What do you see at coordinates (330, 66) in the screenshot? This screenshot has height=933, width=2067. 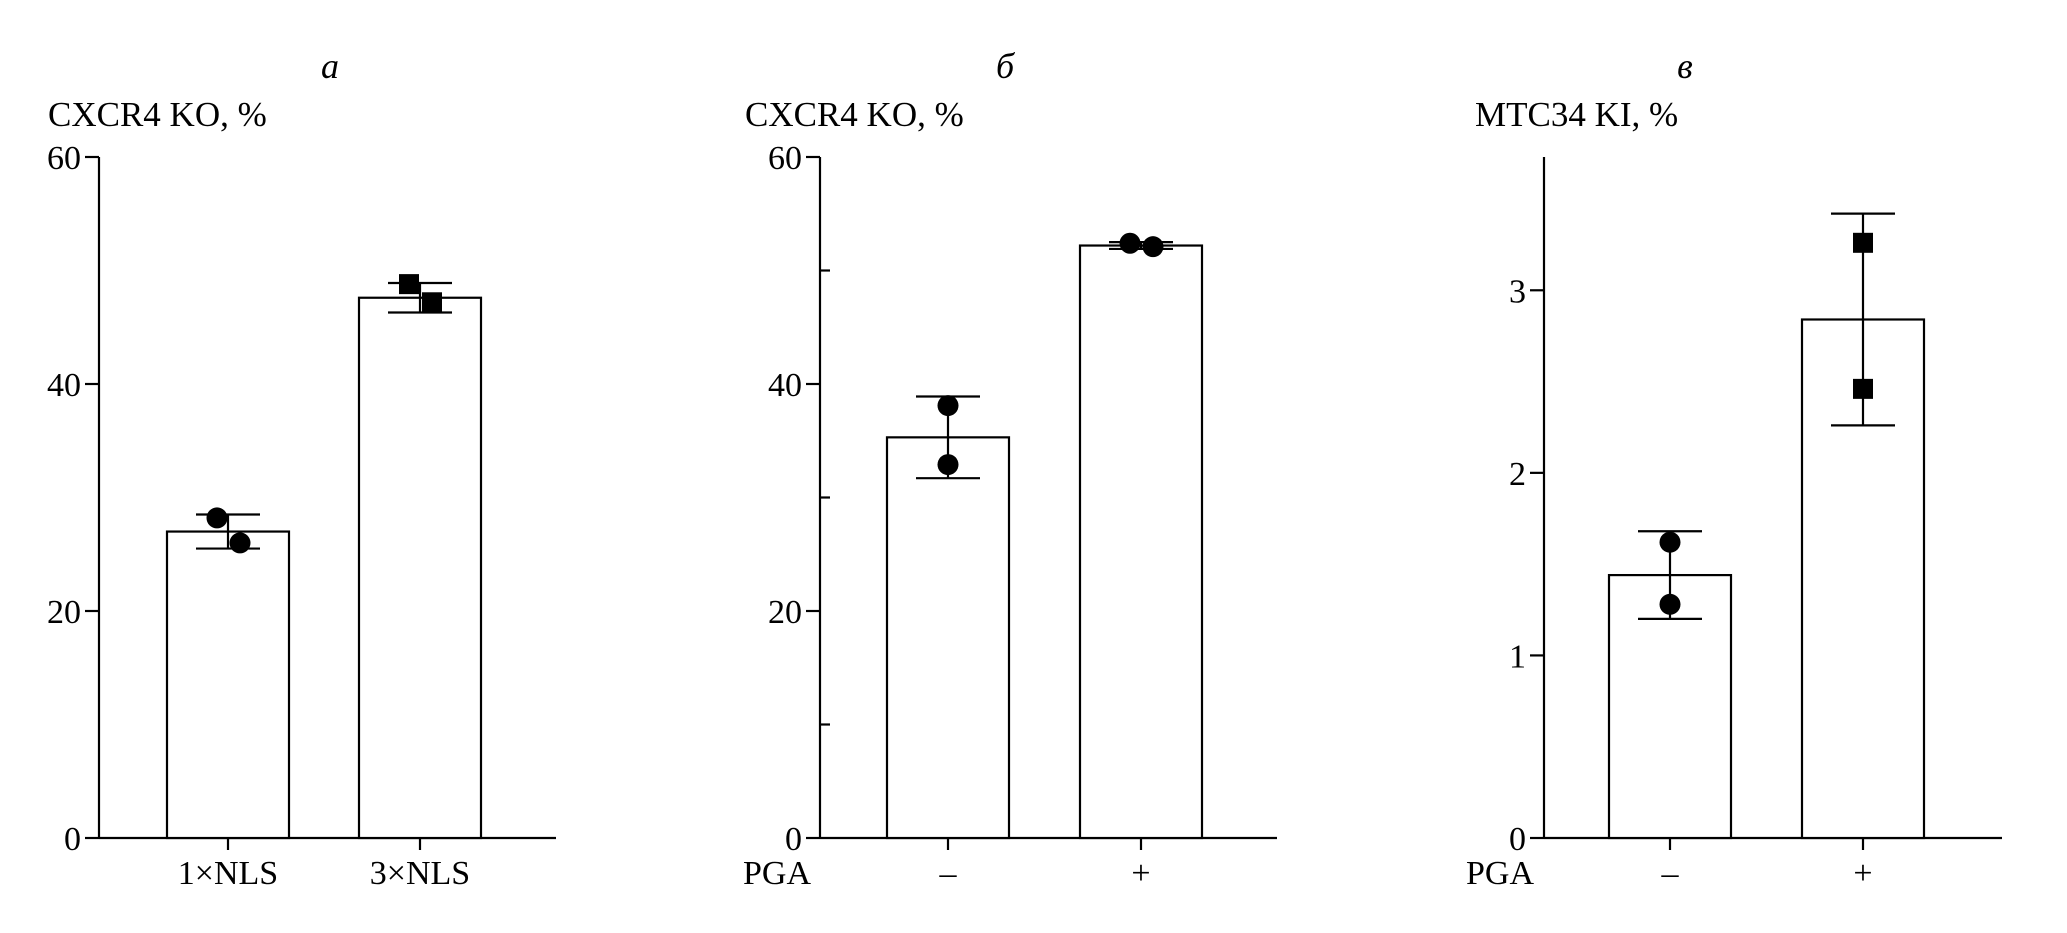 I see `panel-letter: а` at bounding box center [330, 66].